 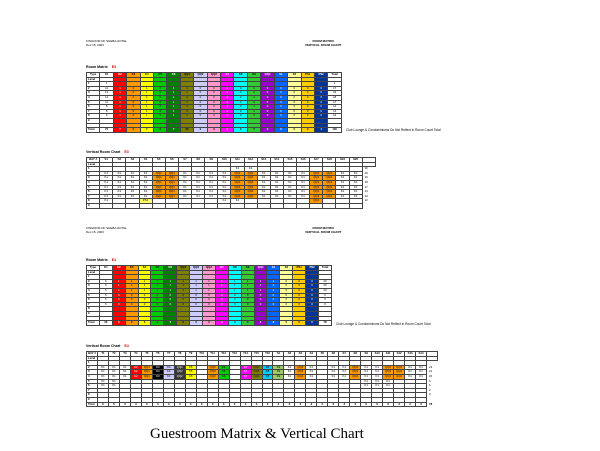 What do you see at coordinates (431, 376) in the screenshot?
I see `row-total: 20` at bounding box center [431, 376].